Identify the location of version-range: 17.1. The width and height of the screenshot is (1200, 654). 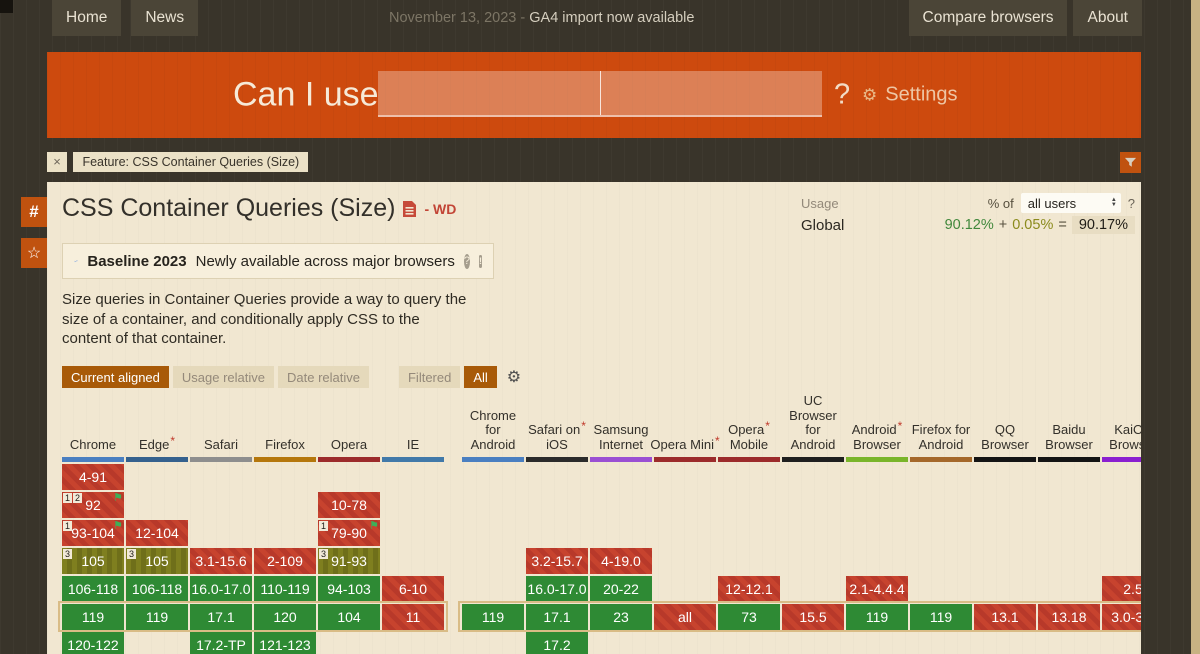
(557, 617).